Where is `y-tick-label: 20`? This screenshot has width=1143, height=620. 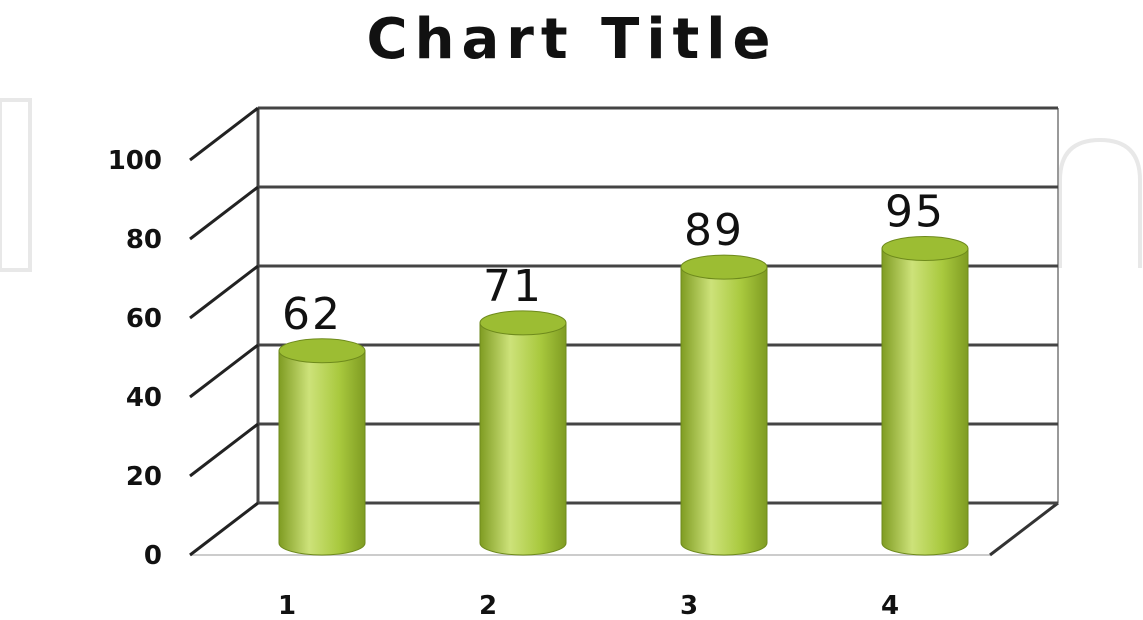 y-tick-label: 20 is located at coordinates (144, 477).